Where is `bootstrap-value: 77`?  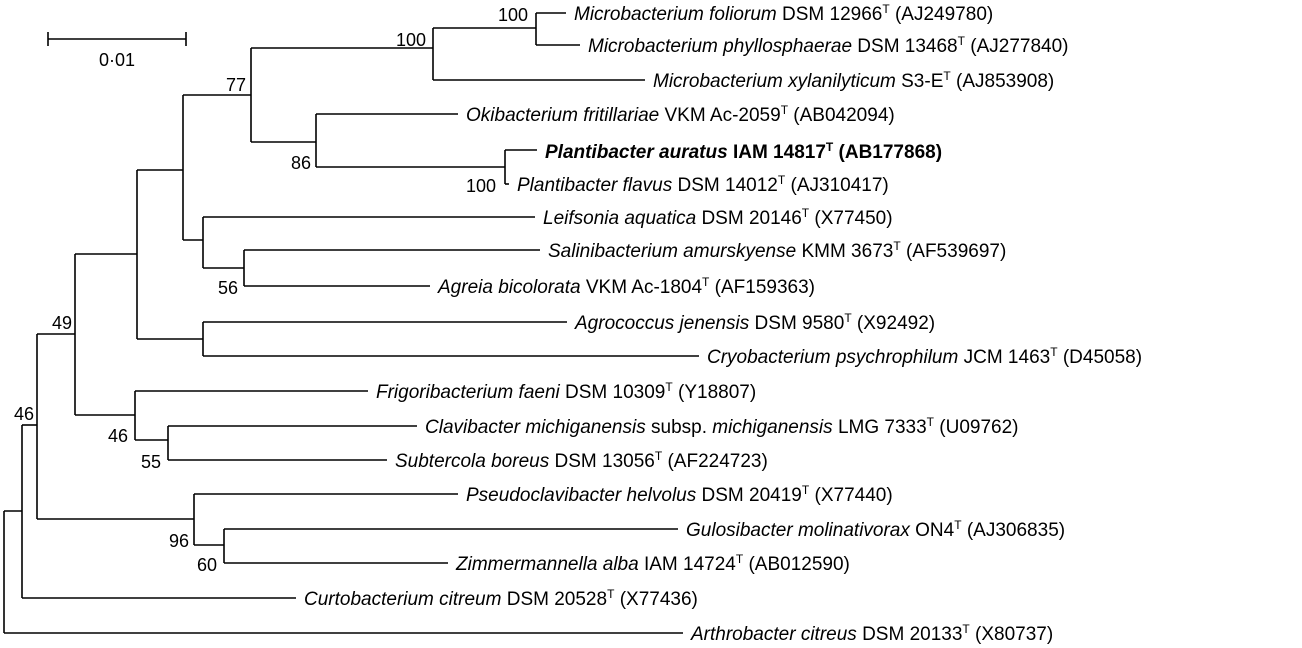
bootstrap-value: 77 is located at coordinates (236, 85).